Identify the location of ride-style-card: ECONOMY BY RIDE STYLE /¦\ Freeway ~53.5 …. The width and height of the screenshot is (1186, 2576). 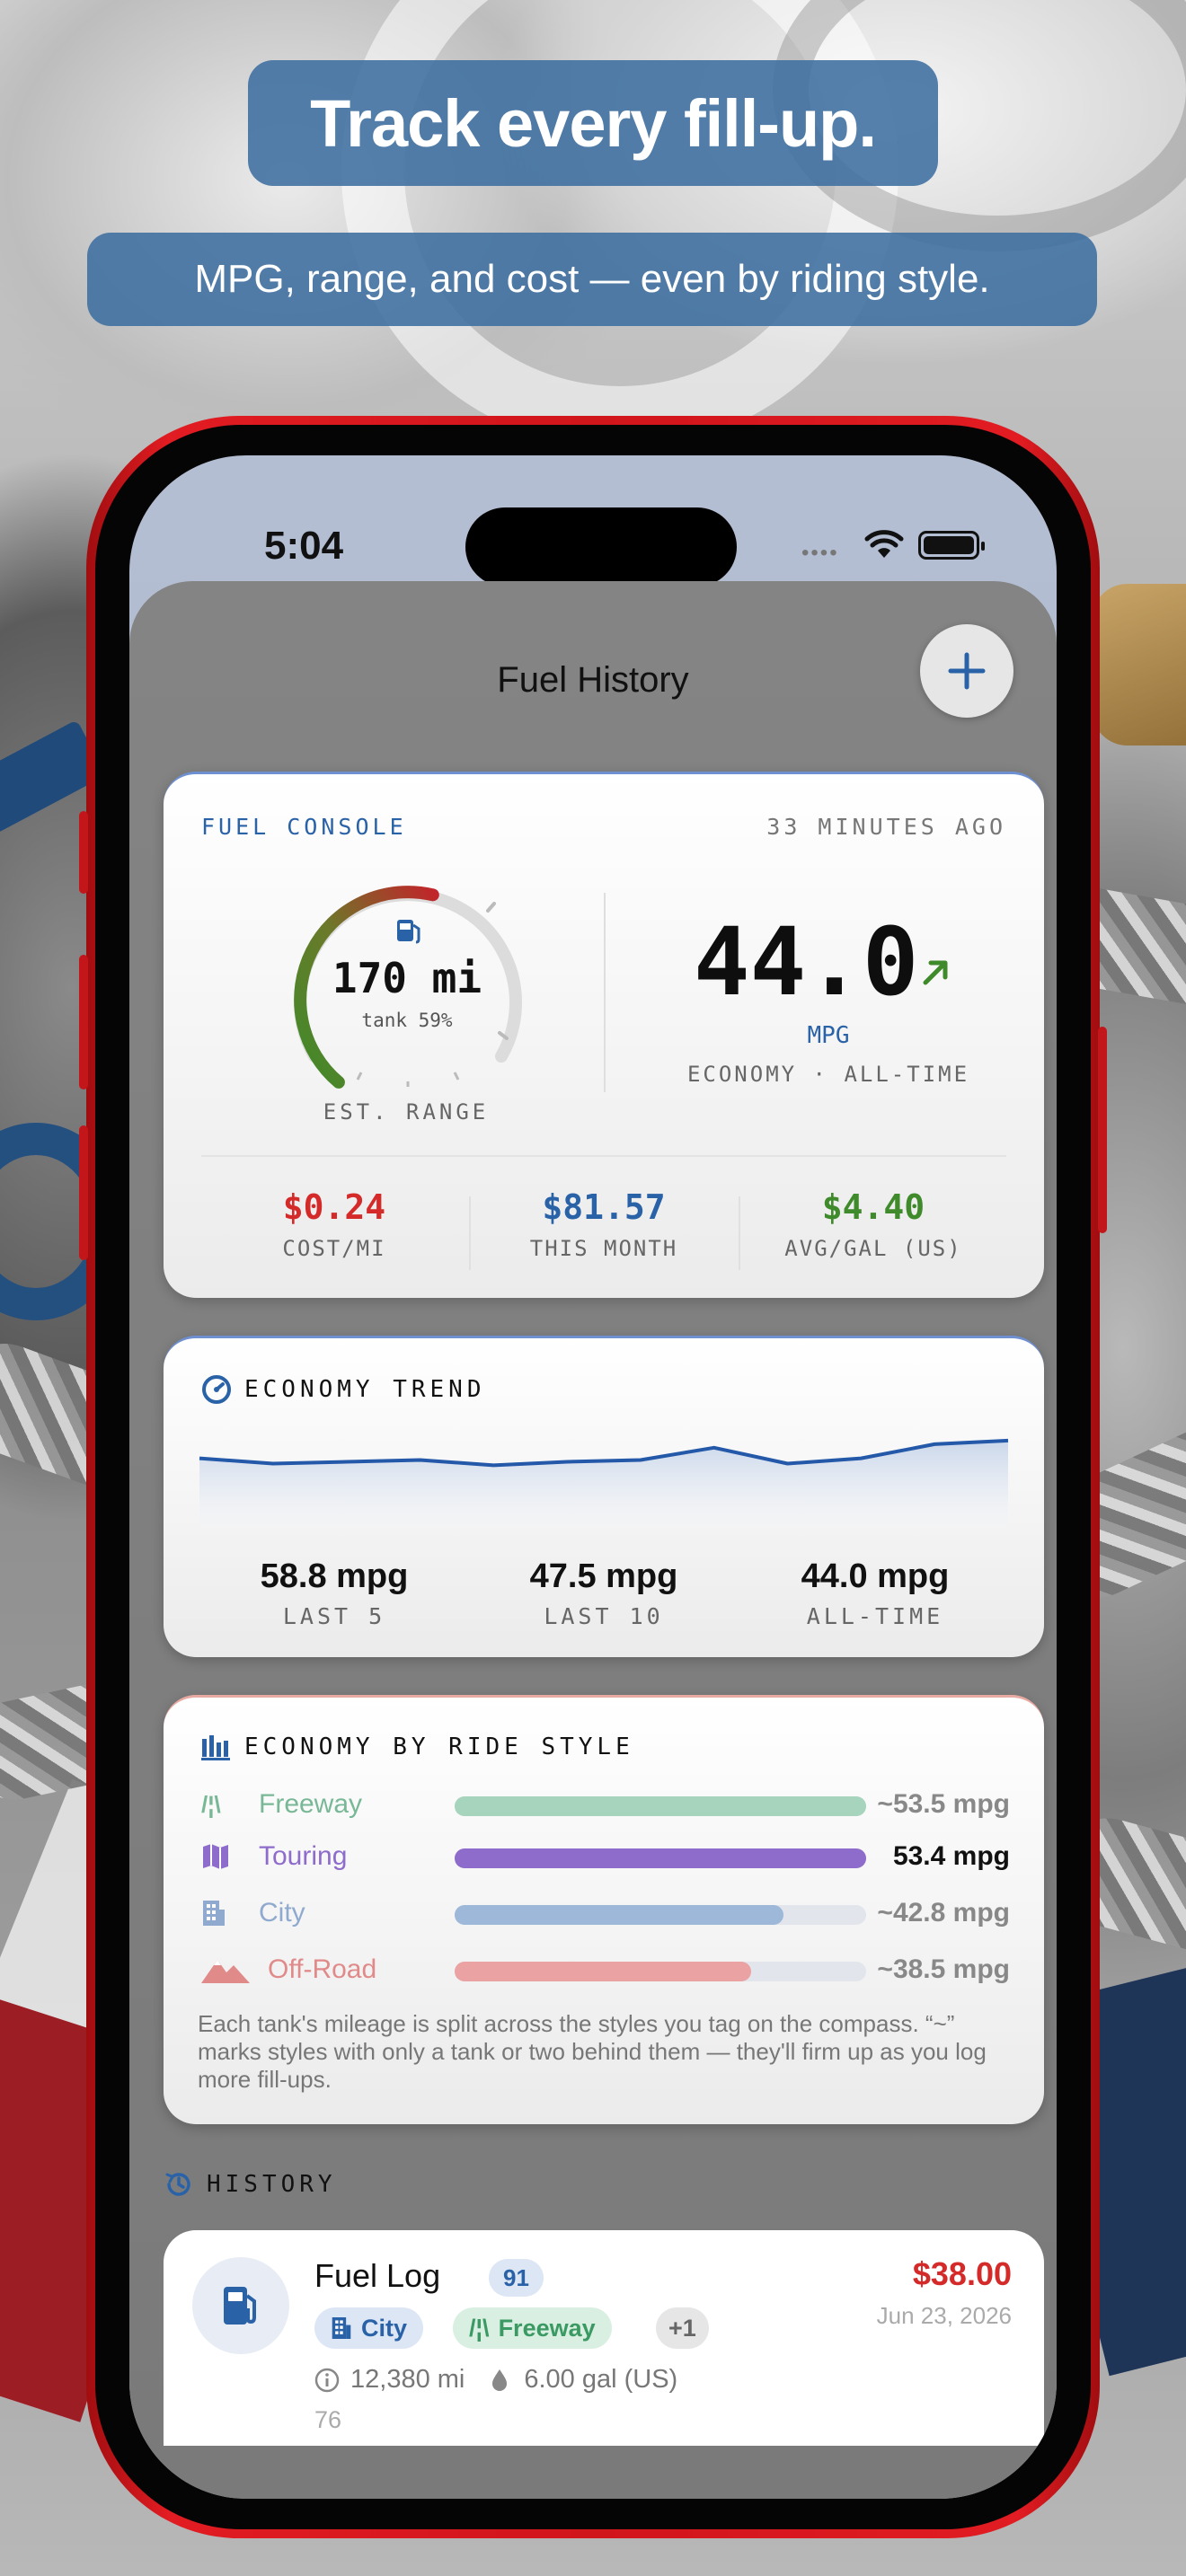
(604, 1909).